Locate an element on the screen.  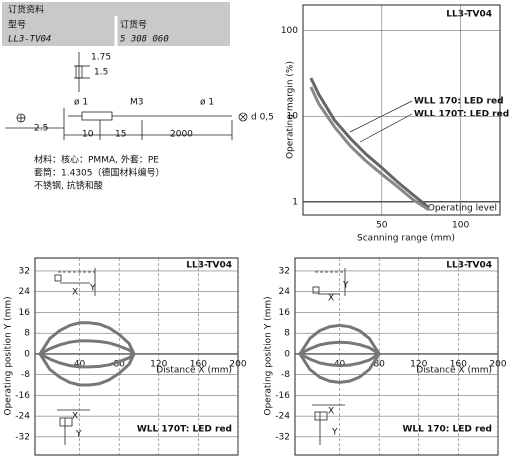
x-axis-label: Scanning range (mm) is located at coordinates (406, 239).